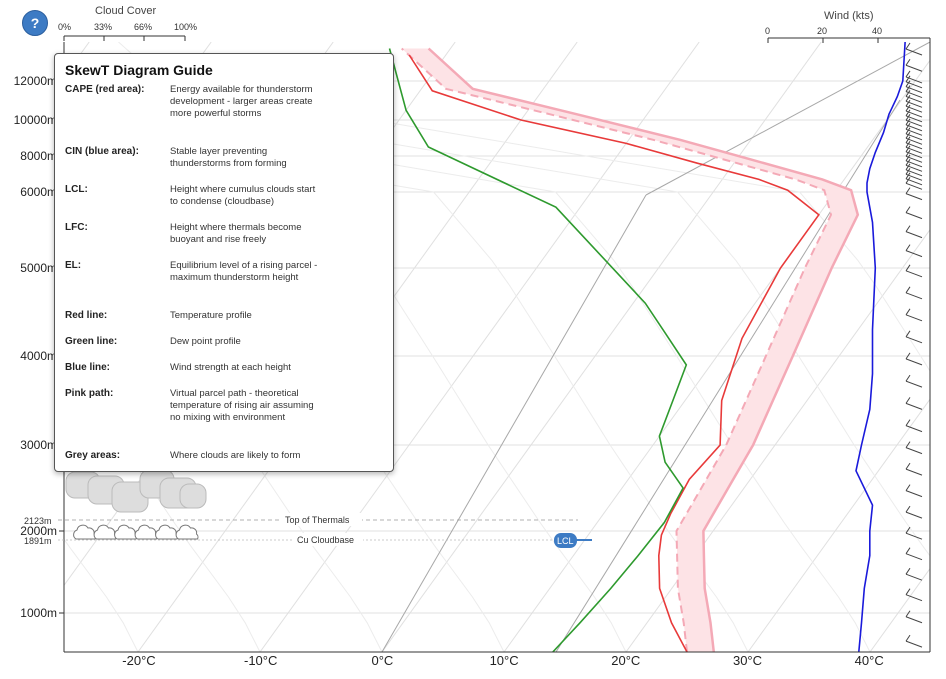 Image resolution: width=946 pixels, height=679 pixels. Describe the element at coordinates (787, 119) in the screenshot. I see `freezing-line-upper` at that location.